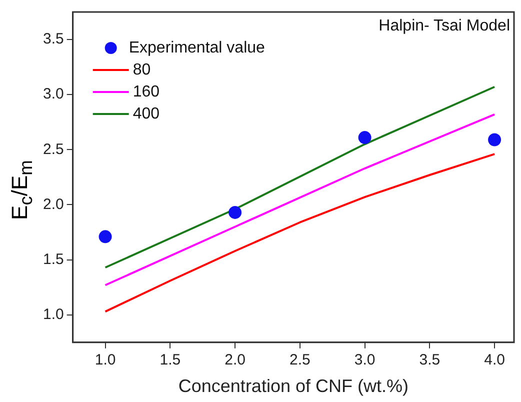 The height and width of the screenshot is (402, 521). What do you see at coordinates (146, 91) in the screenshot?
I see `legend-label: 160` at bounding box center [146, 91].